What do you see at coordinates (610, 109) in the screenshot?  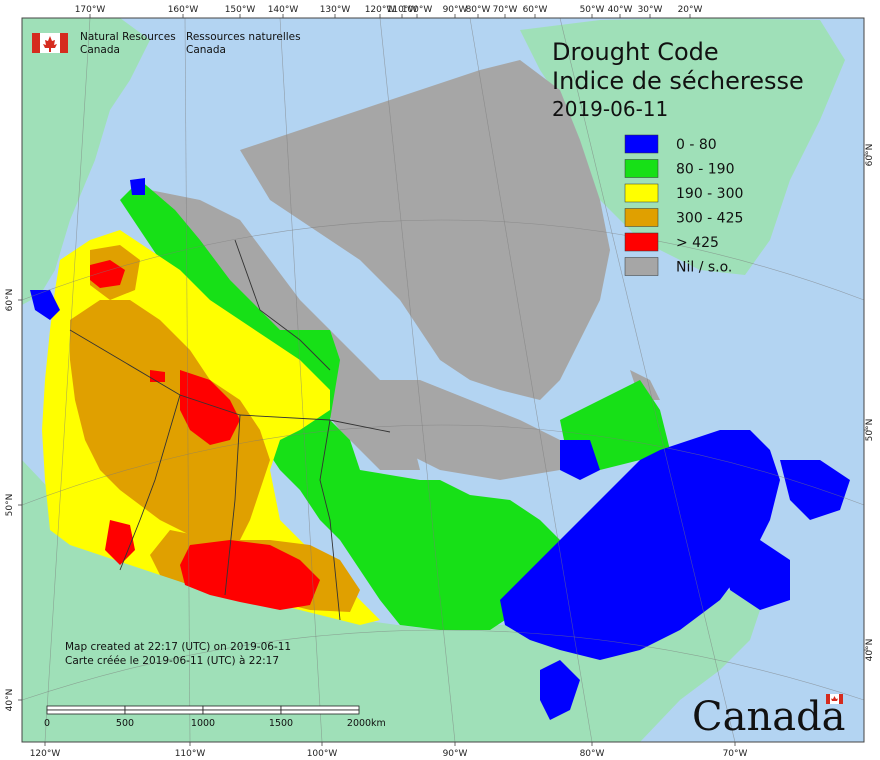 I see `map-date: 2019-06-11` at bounding box center [610, 109].